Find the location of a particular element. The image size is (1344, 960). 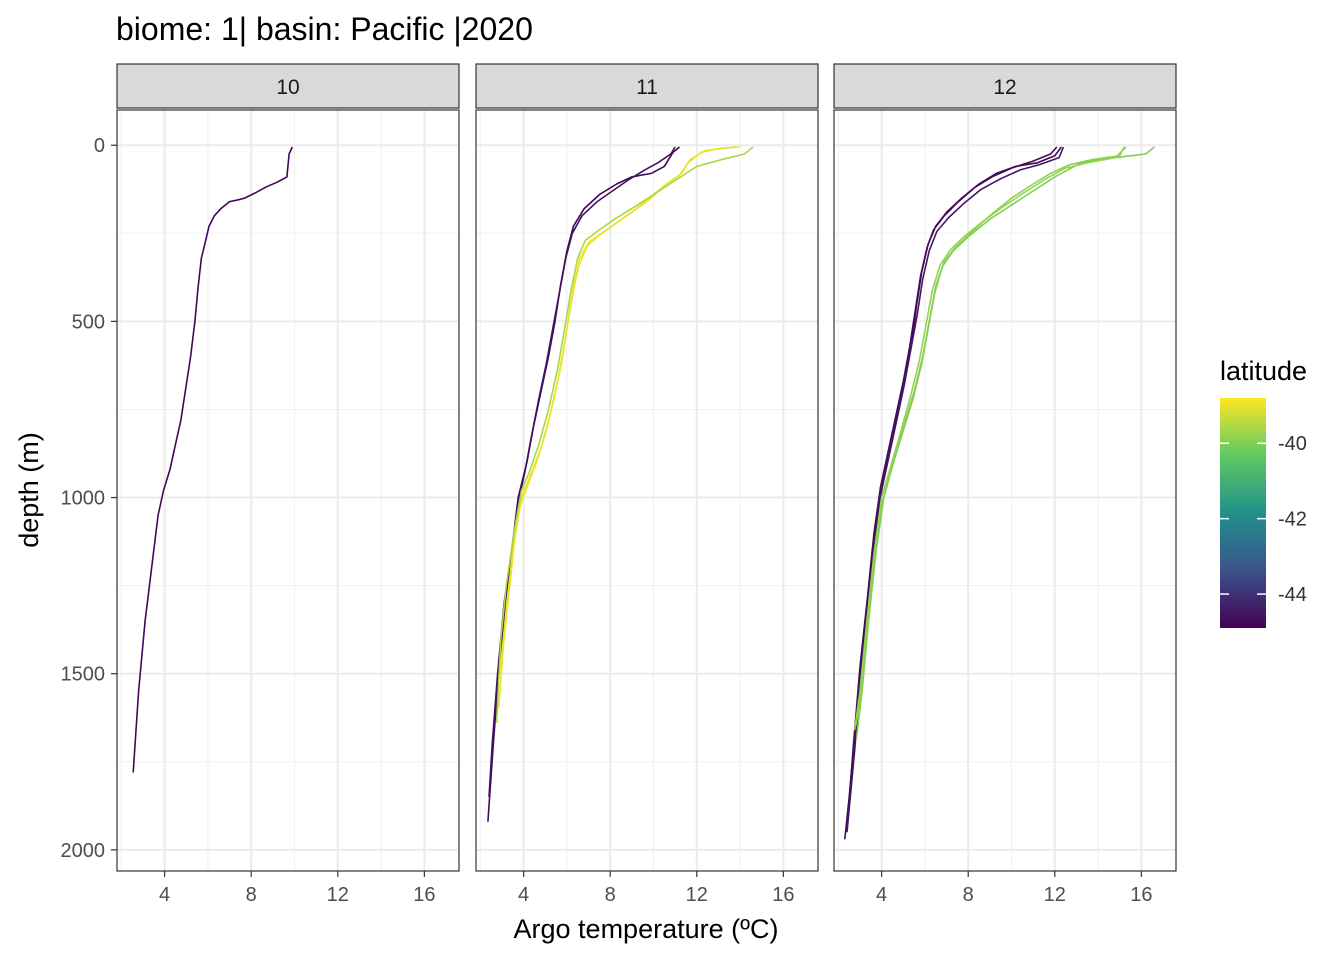

y-tick-label: 1000 is located at coordinates (83, 499).